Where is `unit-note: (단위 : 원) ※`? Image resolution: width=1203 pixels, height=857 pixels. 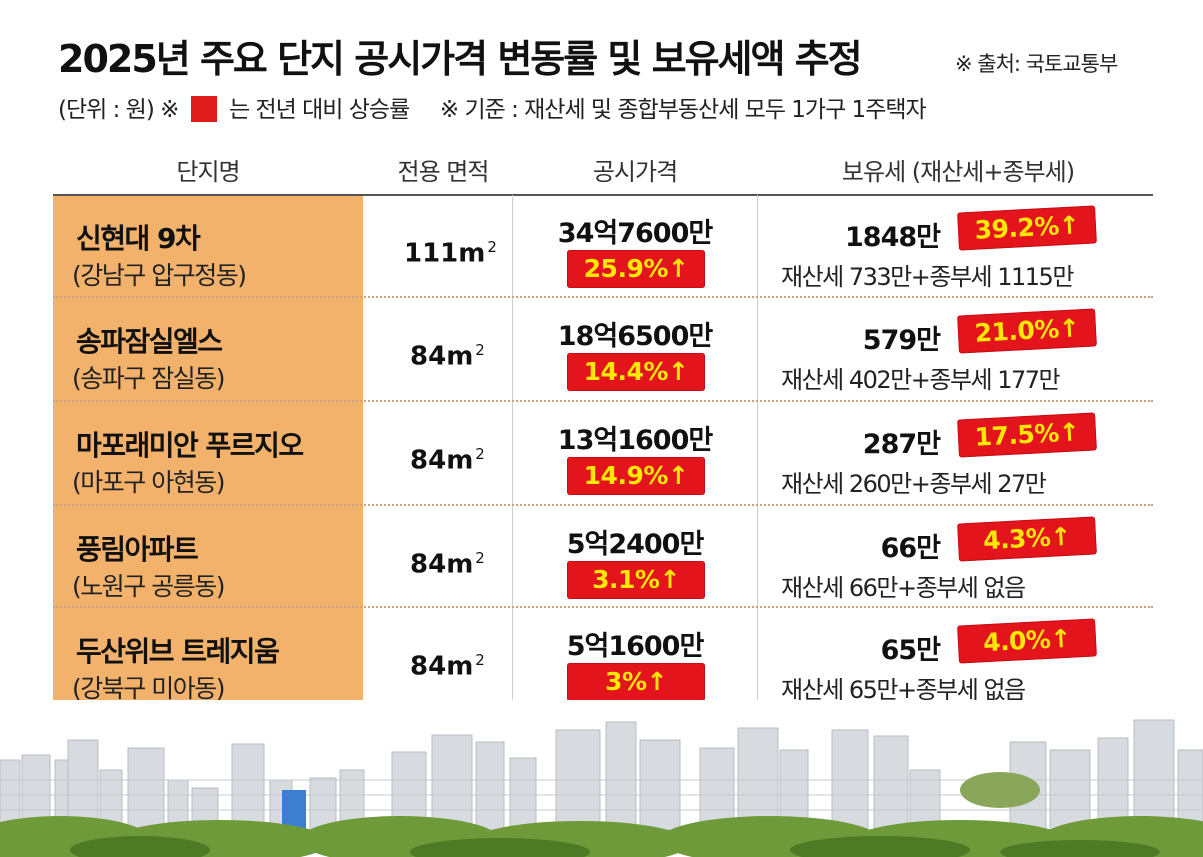
unit-note: (단위 : 원) ※ is located at coordinates (118, 110).